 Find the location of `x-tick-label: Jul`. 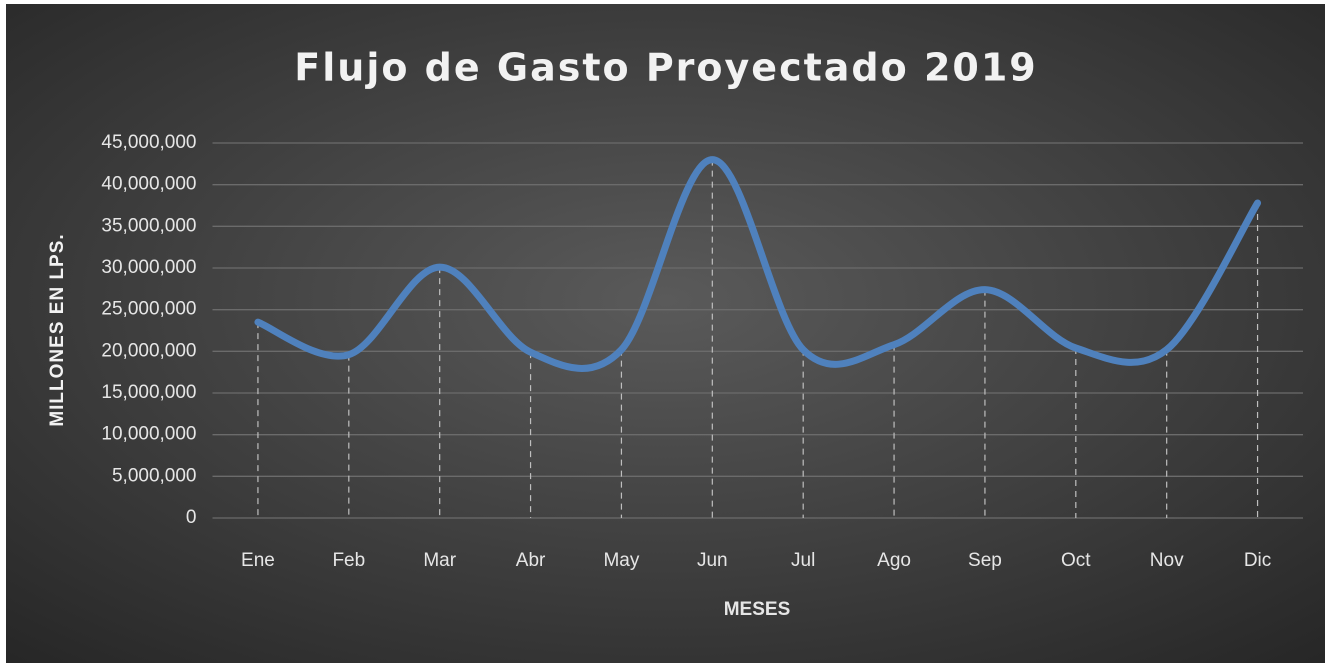

x-tick-label: Jul is located at coordinates (803, 560).